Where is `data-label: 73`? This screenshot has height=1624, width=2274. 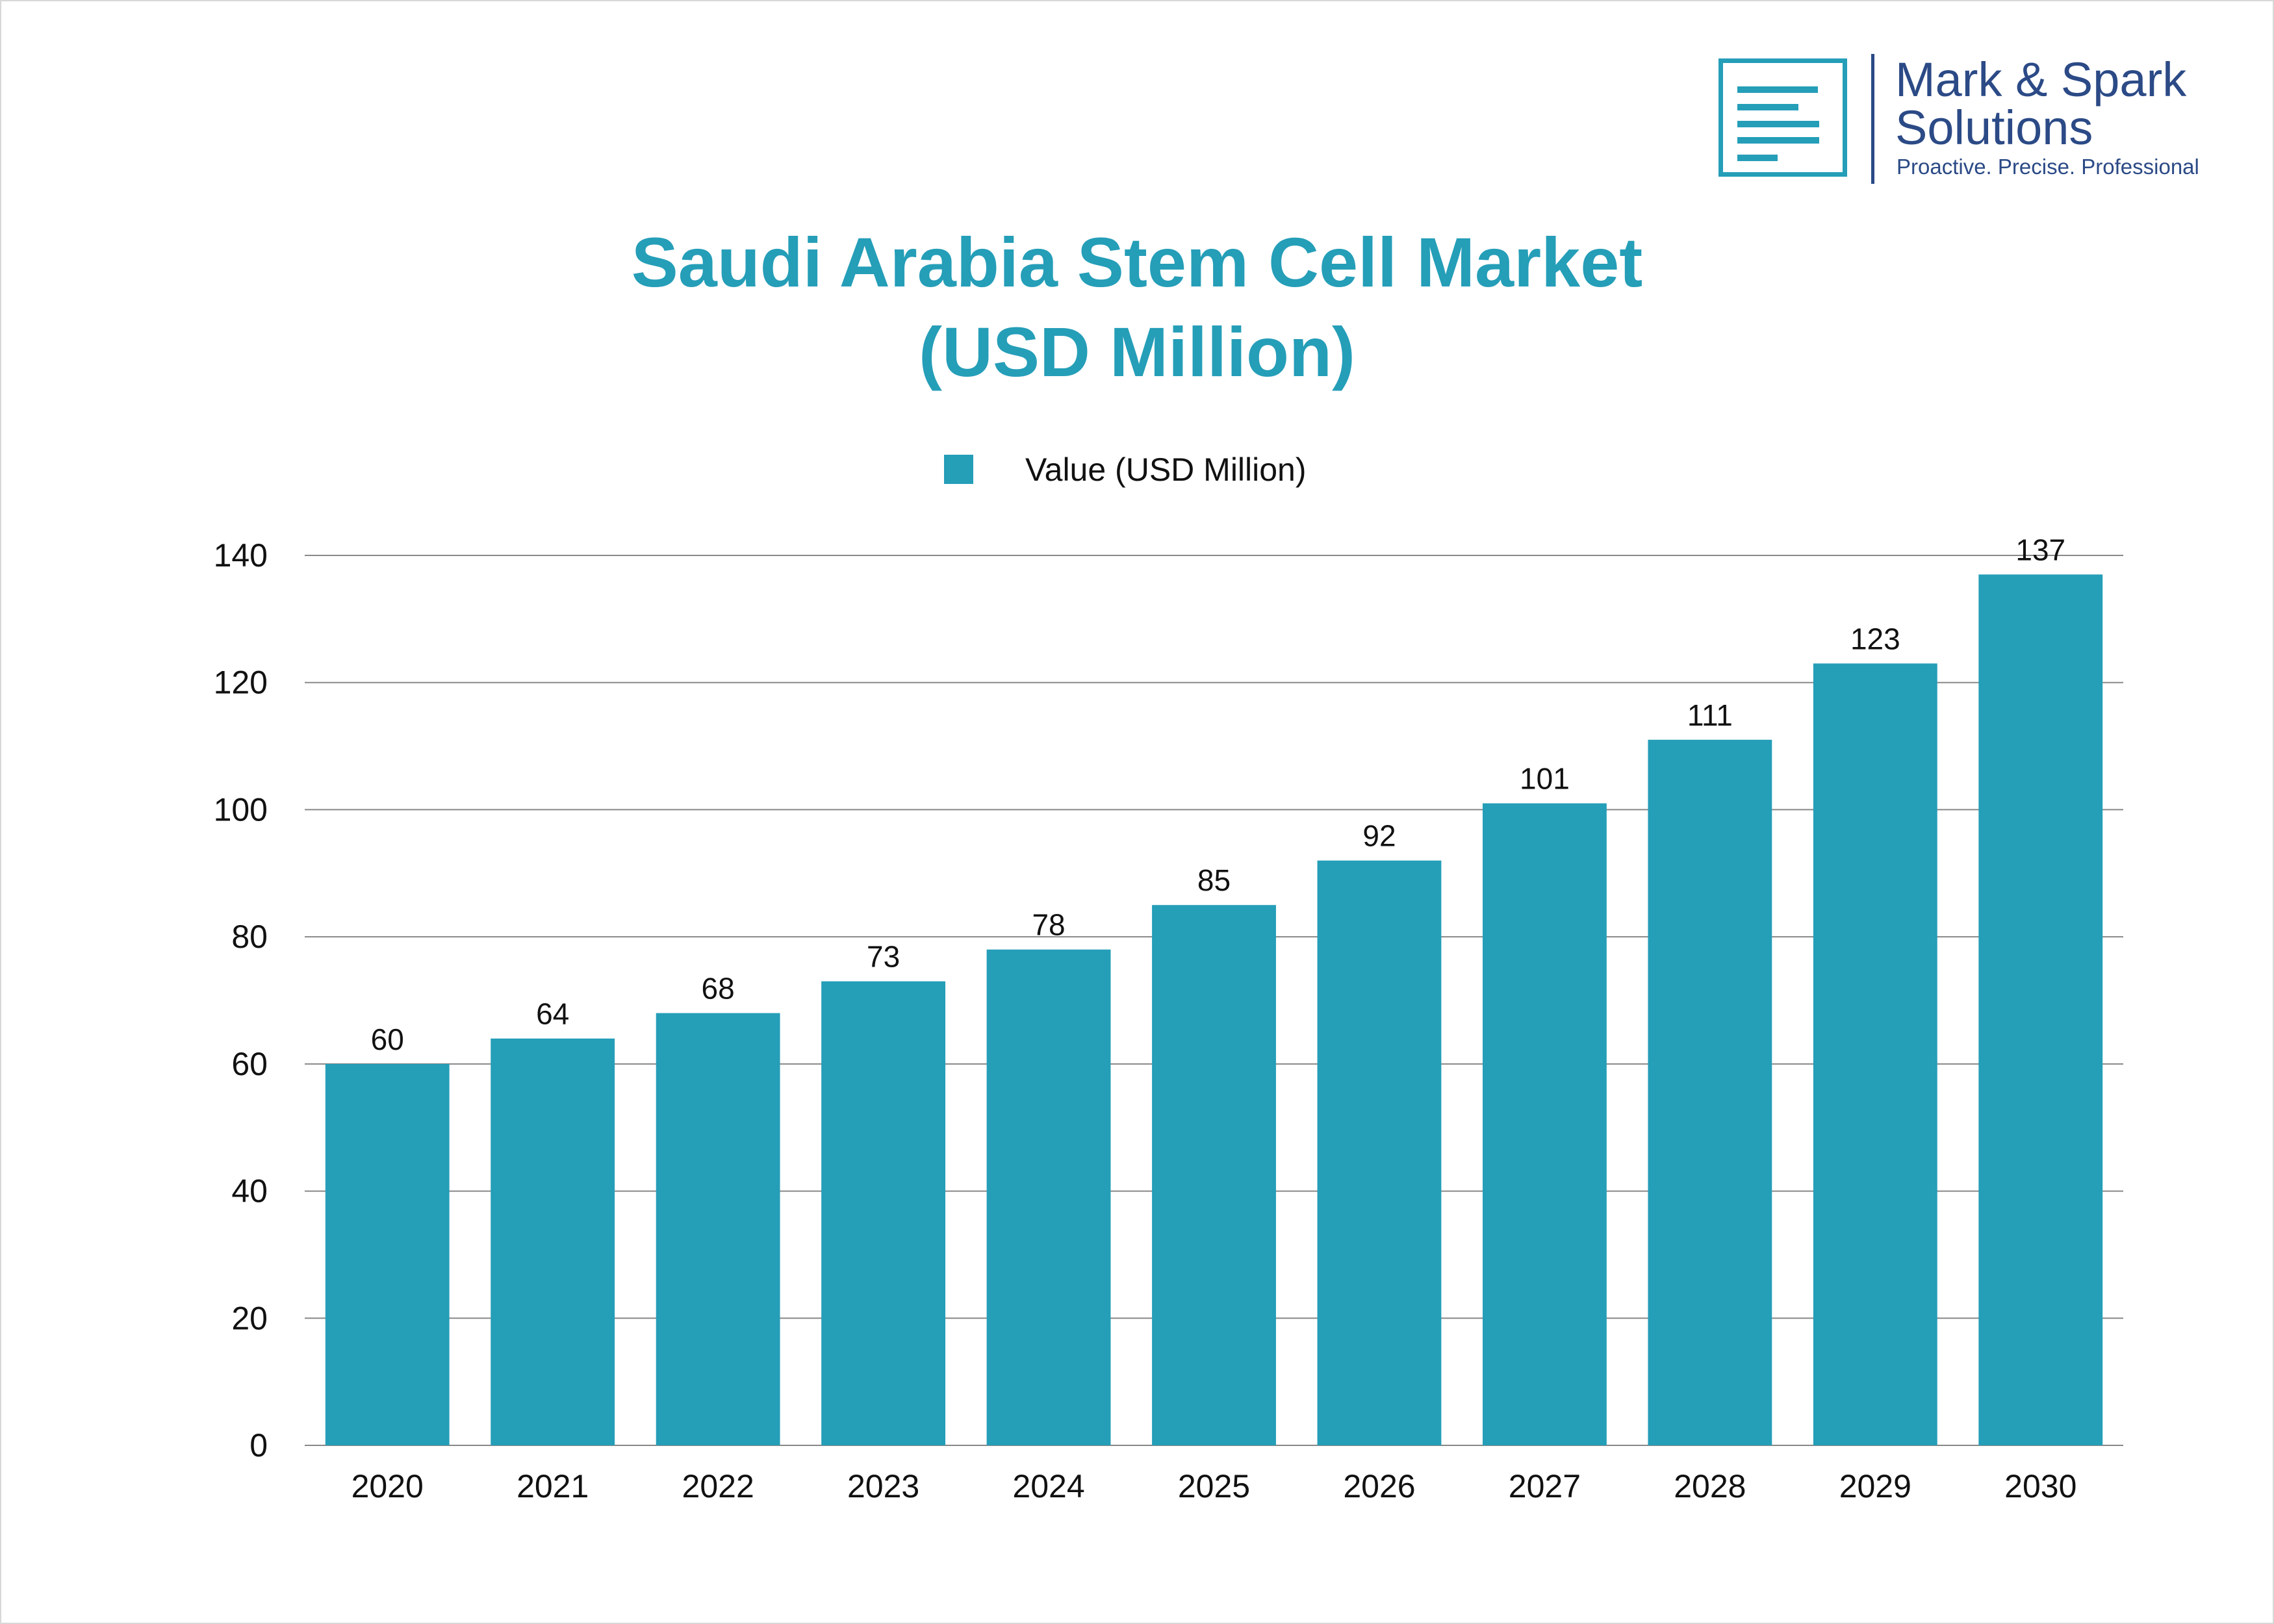
data-label: 73 is located at coordinates (883, 957).